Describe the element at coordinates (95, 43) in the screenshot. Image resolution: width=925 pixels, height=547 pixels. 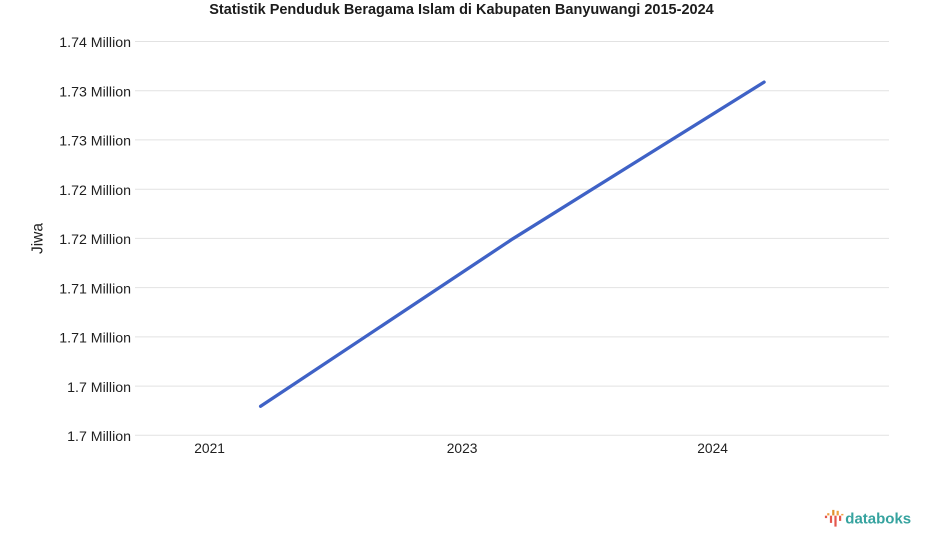
I see `svg-text: 1.74 Million` at that location.